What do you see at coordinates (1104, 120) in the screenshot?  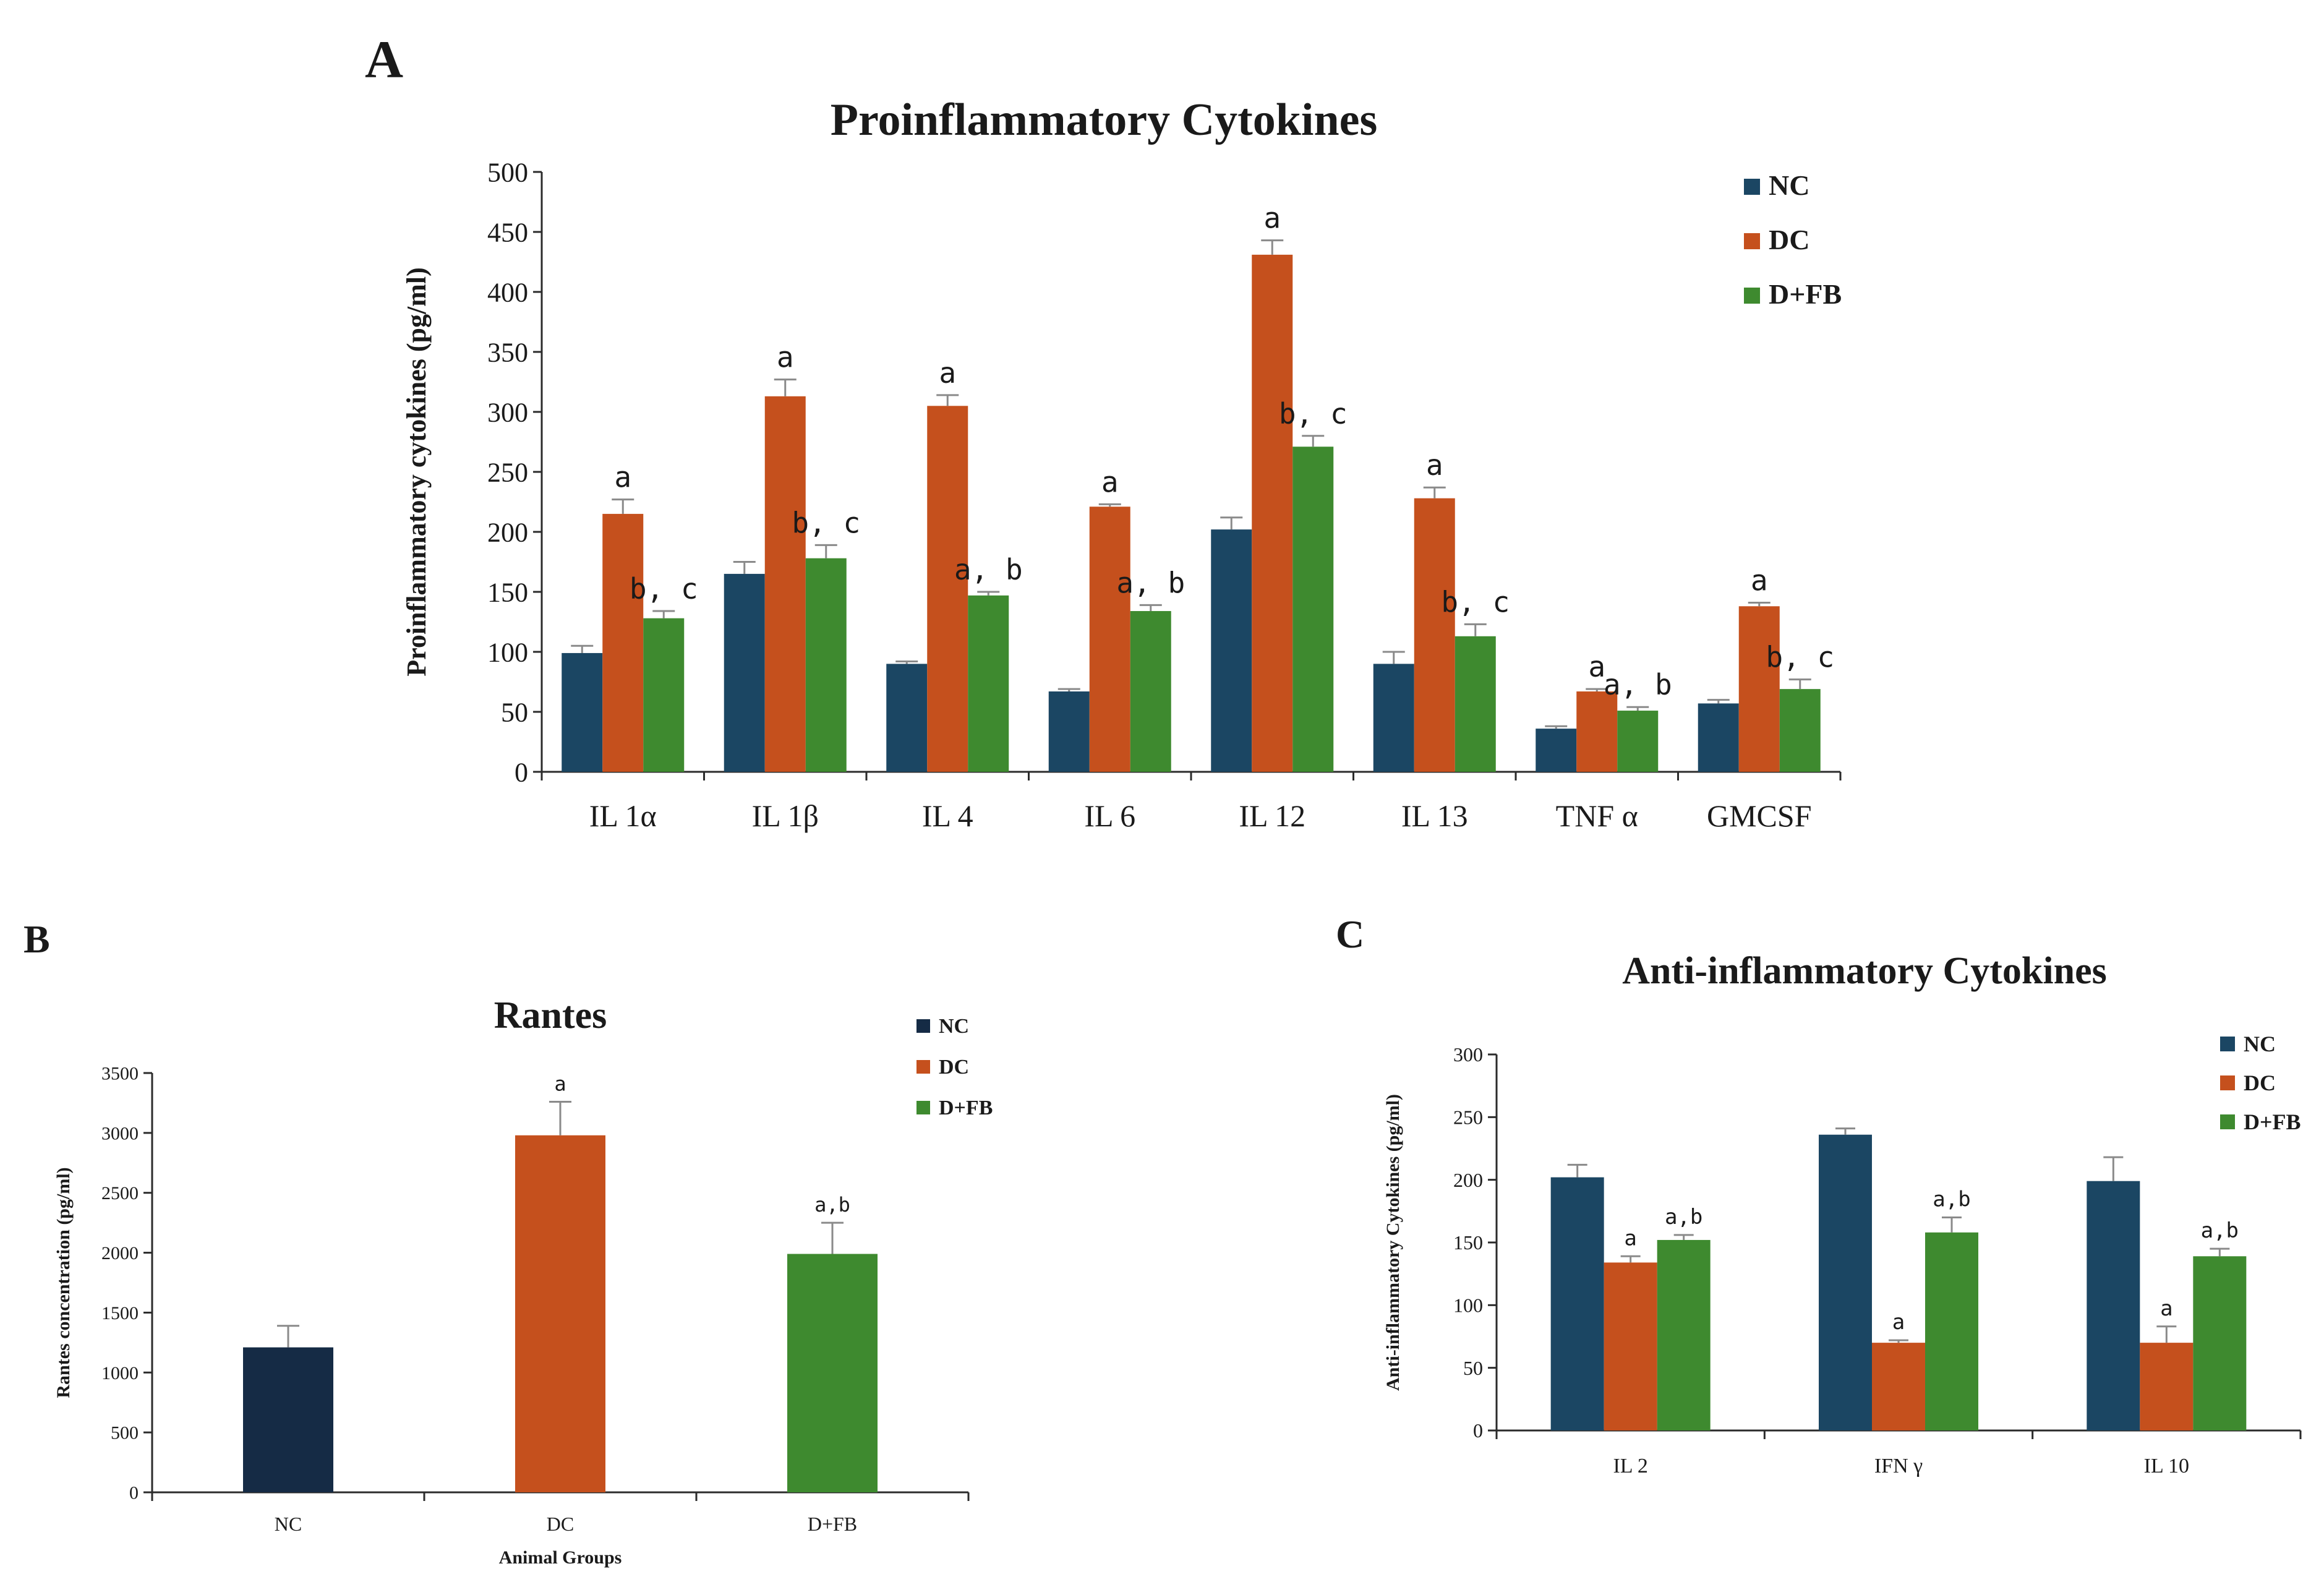 I see `chart-title: Proinflammatory Cytokines` at bounding box center [1104, 120].